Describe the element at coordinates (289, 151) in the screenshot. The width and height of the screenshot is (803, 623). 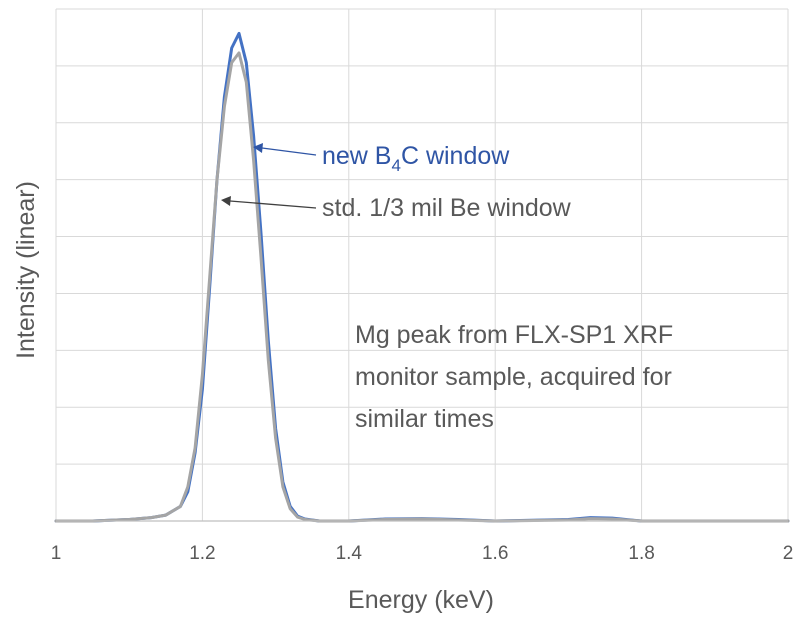
I see `annotation-b4c-arrow-line` at that location.